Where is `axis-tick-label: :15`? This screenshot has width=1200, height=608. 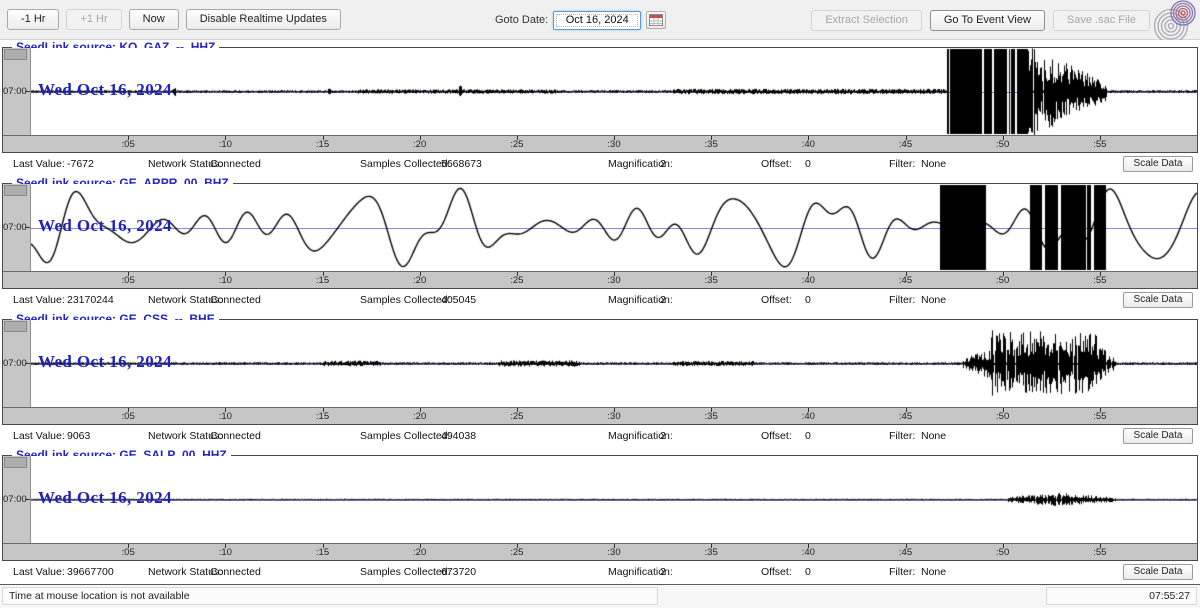 axis-tick-label: :15 is located at coordinates (322, 280).